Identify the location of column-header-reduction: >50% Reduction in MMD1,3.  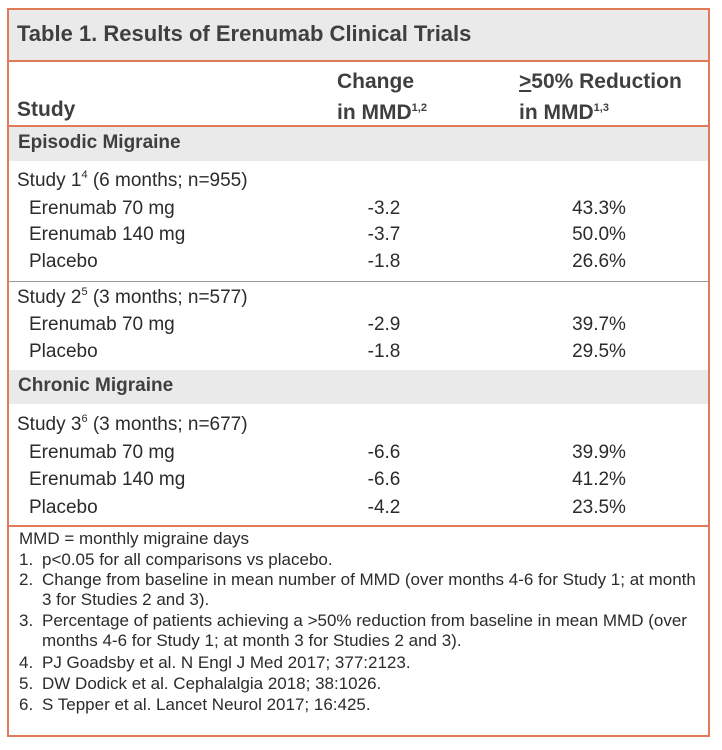
(600, 97).